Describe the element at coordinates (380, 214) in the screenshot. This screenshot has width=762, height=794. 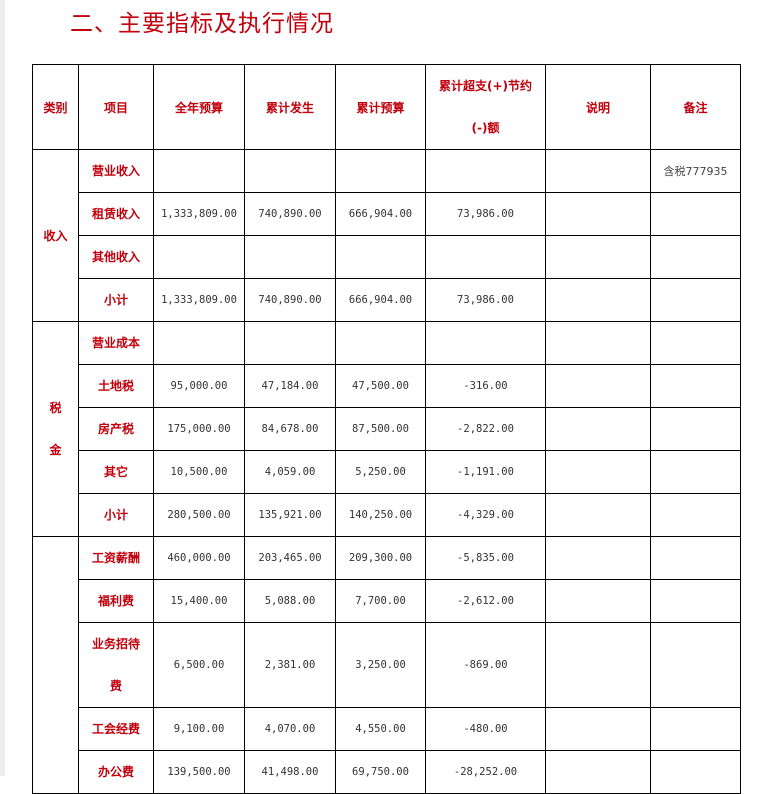
I see `cumulative-budget-cell: 666,904.00` at that location.